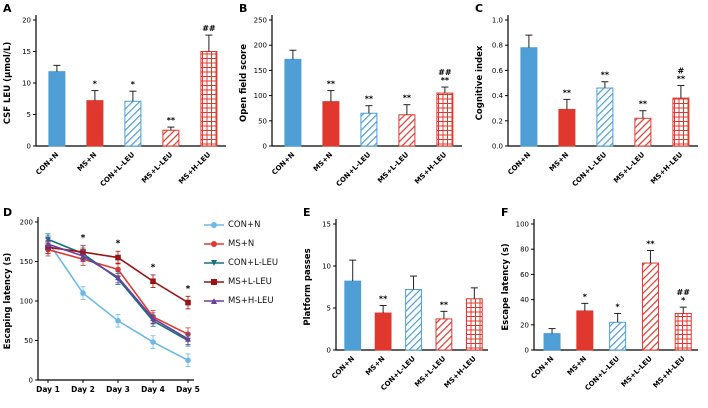 The image size is (708, 408). Describe the element at coordinates (253, 263) in the screenshot. I see `legend-label: CON+L-LEU` at that location.